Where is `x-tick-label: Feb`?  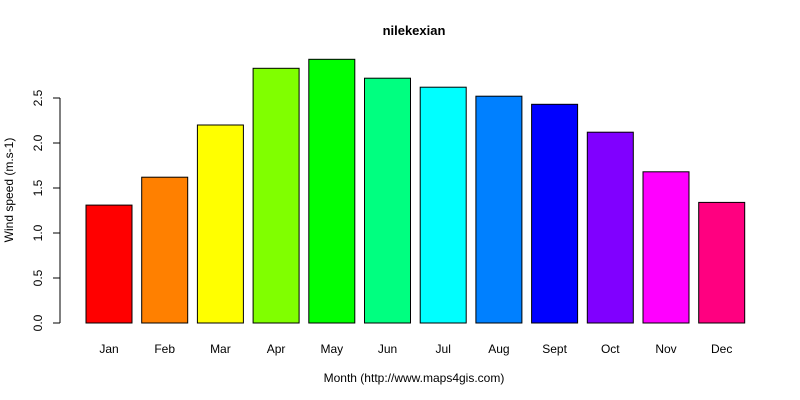
x-tick-label: Feb is located at coordinates (164, 349).